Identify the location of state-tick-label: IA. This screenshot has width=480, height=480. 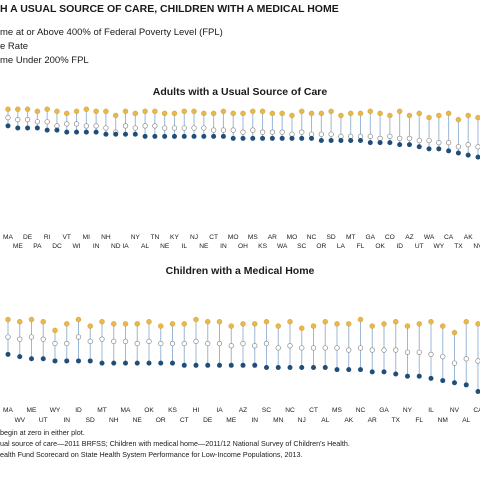
(125, 246).